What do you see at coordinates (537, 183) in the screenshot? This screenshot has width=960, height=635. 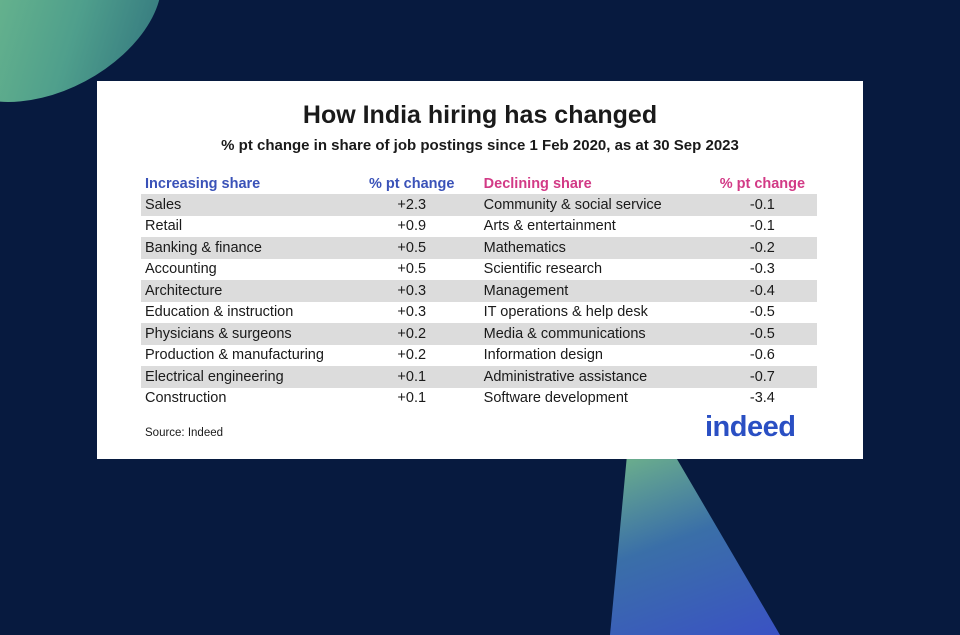 I see `declining-share-header: Declining share` at bounding box center [537, 183].